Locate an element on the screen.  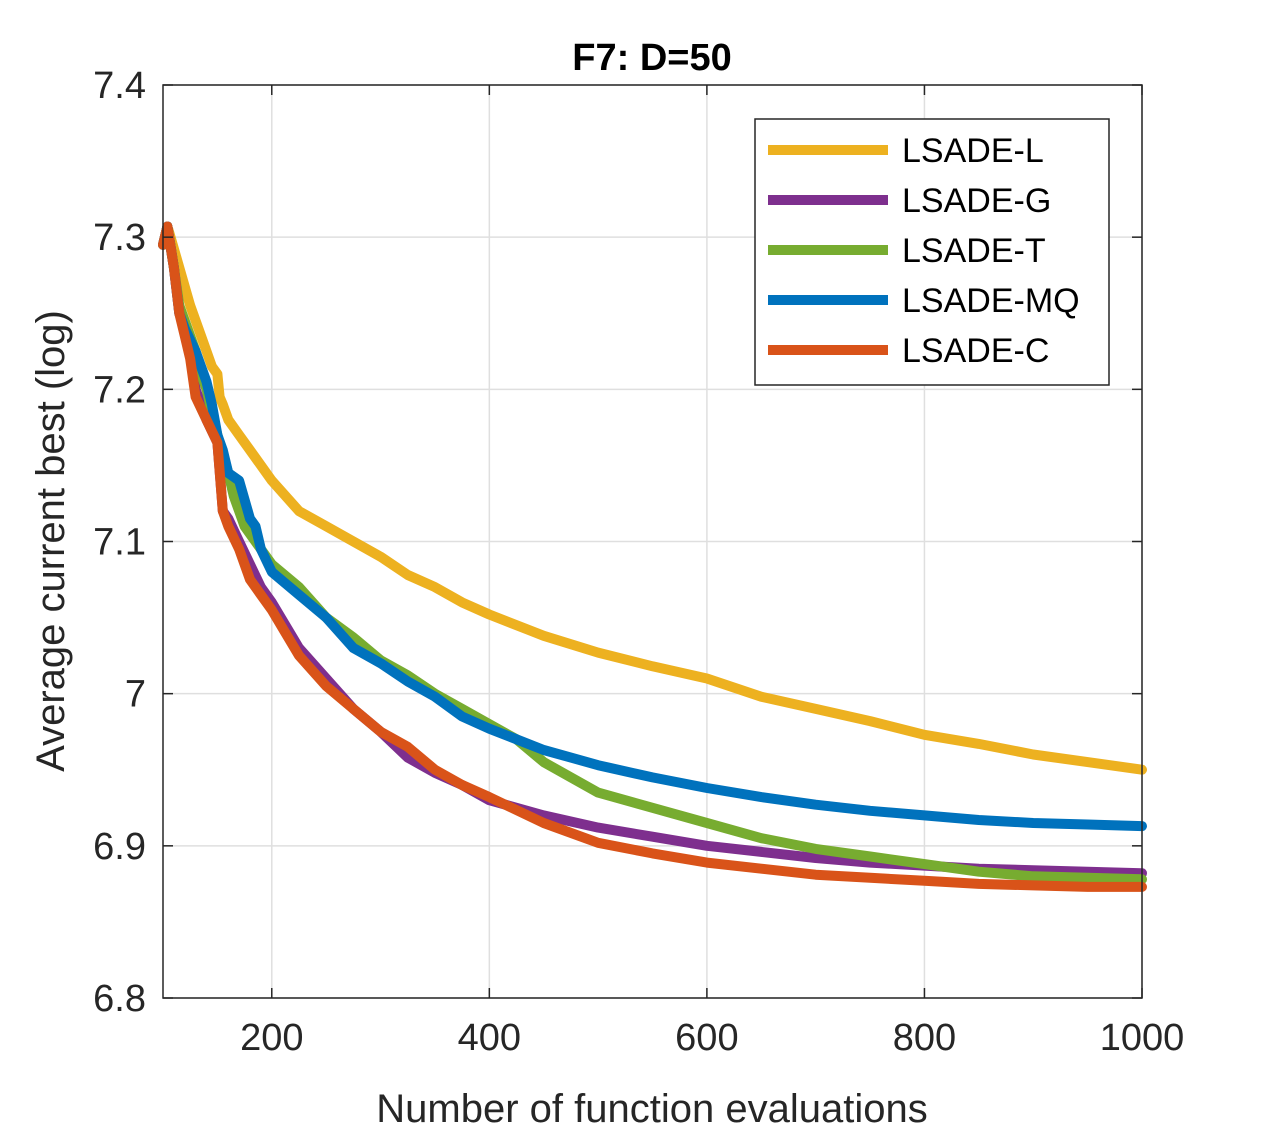
y-tick-label: 7.4 is located at coordinates (119, 86).